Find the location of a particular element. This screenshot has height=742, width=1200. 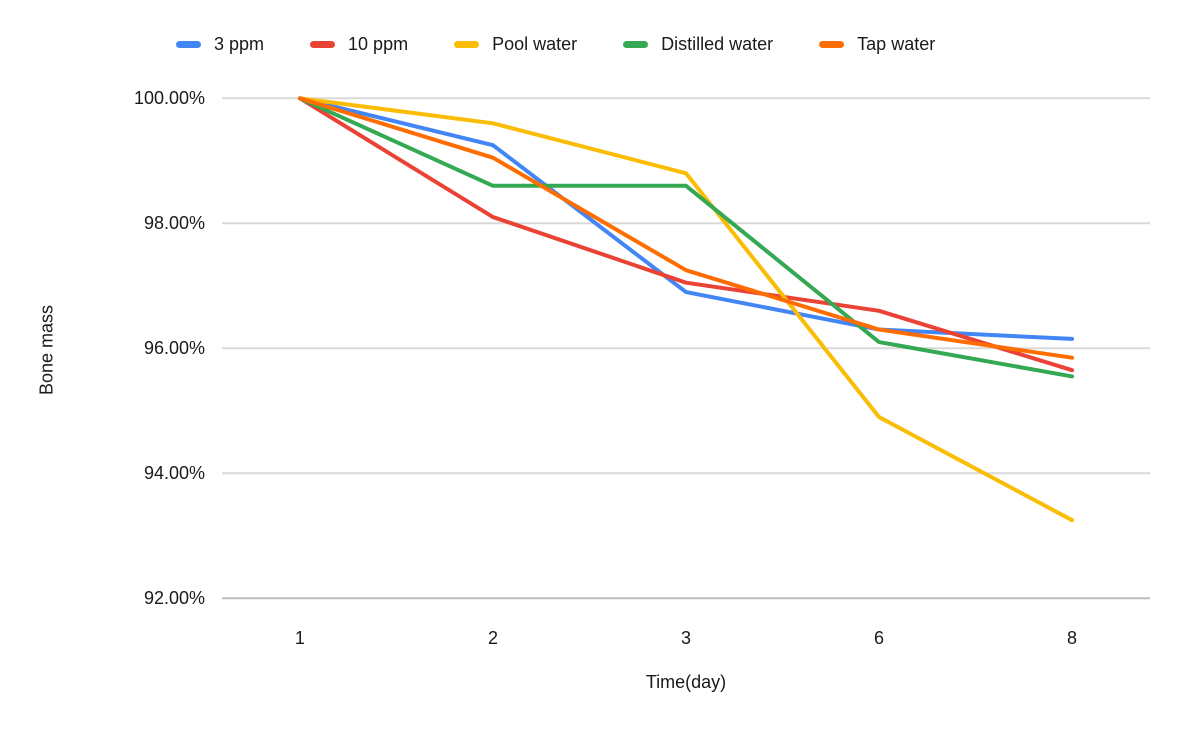

y-axis-tick-label: 92.00% is located at coordinates (174, 598).